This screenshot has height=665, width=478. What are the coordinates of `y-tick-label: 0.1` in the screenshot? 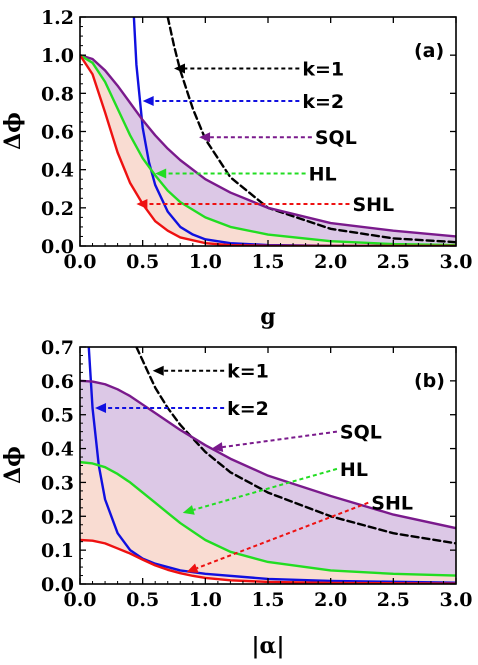 It's located at (57, 551).